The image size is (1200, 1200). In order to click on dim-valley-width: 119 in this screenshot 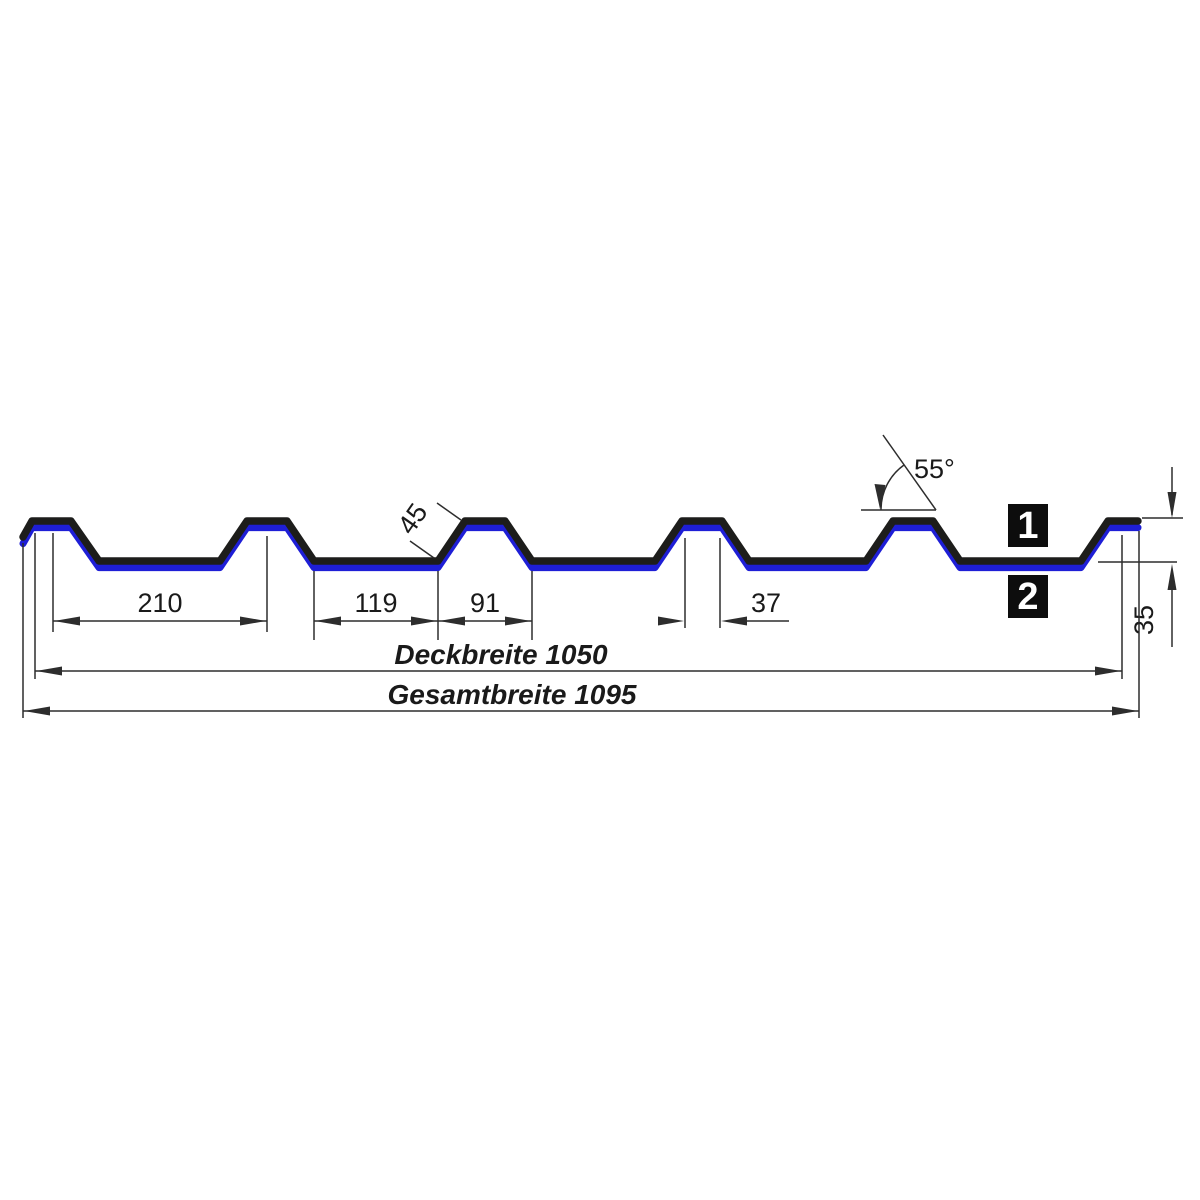, I will do `click(376, 605)`.